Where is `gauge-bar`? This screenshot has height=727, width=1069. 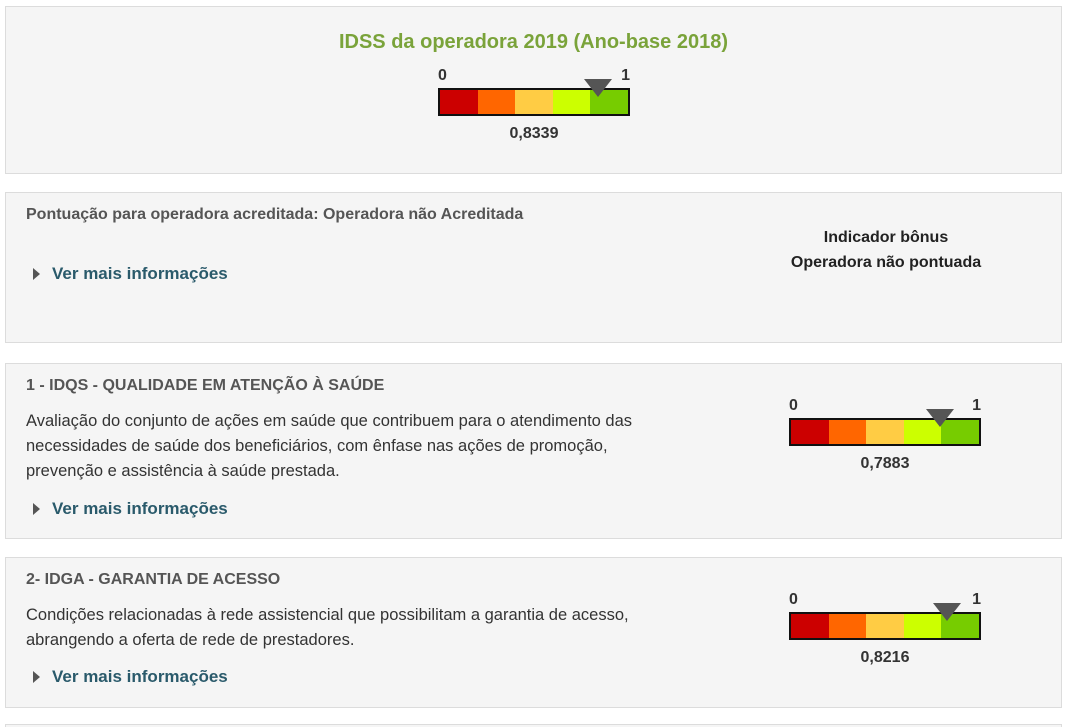
gauge-bar is located at coordinates (885, 626).